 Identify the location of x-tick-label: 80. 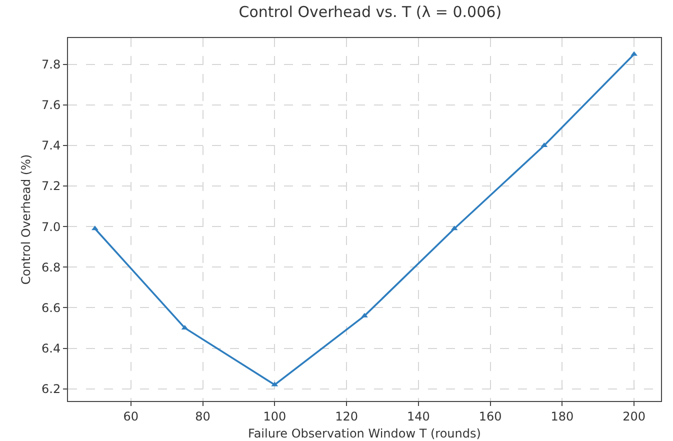
(202, 416).